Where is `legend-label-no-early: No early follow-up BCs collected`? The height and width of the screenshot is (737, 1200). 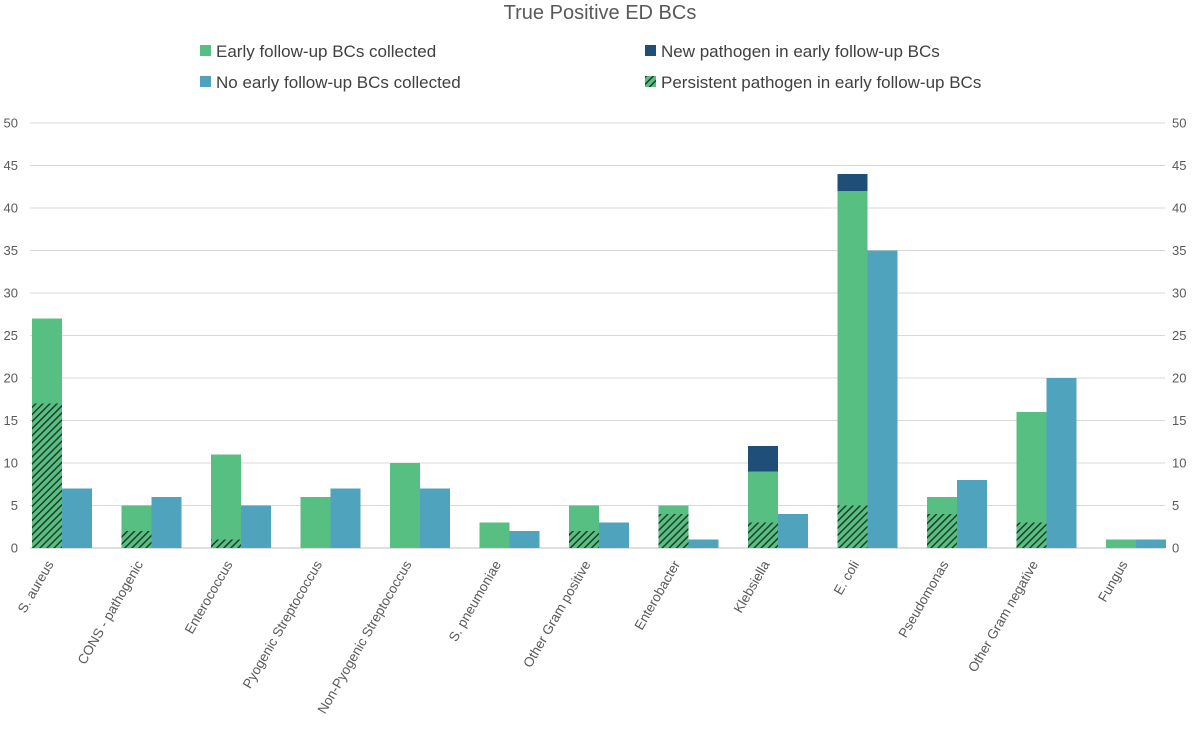 legend-label-no-early: No early follow-up BCs collected is located at coordinates (338, 82).